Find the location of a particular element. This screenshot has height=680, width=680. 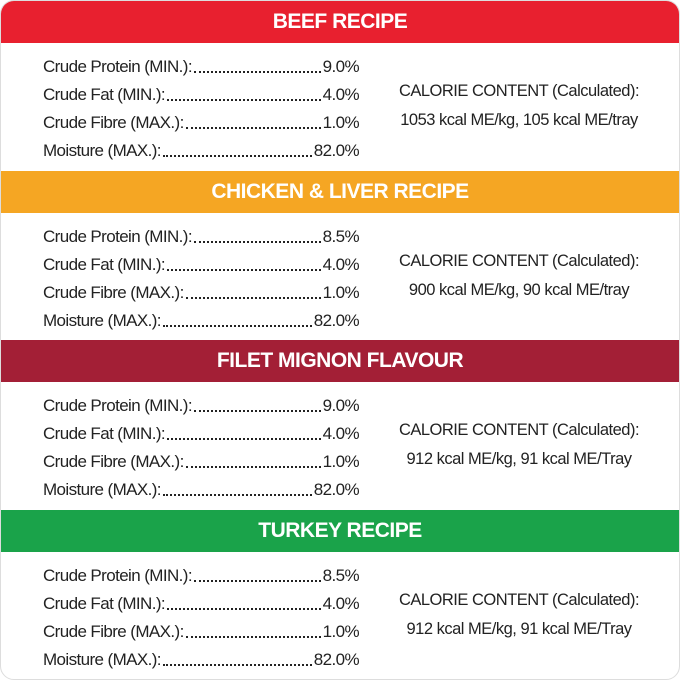

calorie-text: 1053 kcal ME/kg, 105 kcal ME/tray is located at coordinates (519, 120).